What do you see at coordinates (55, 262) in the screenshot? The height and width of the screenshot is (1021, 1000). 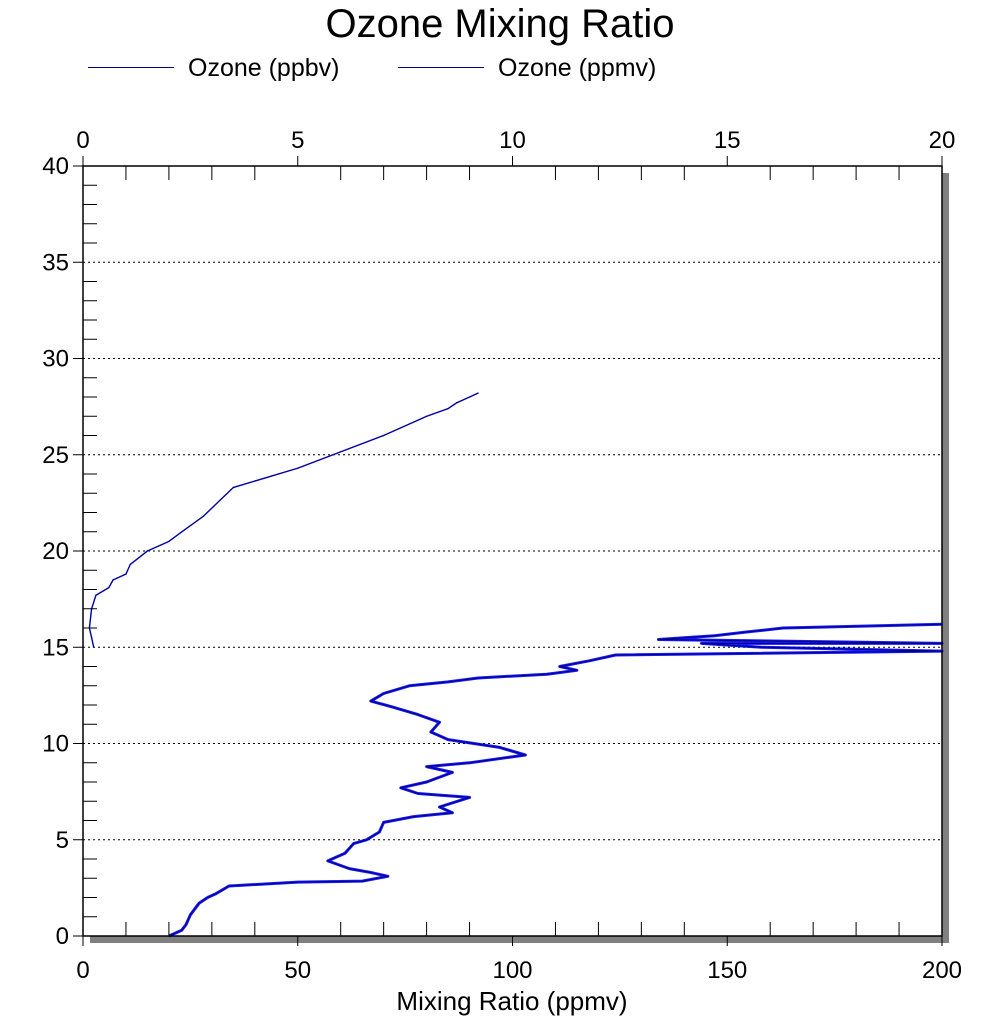 I see `y-tick-label-35: 35` at bounding box center [55, 262].